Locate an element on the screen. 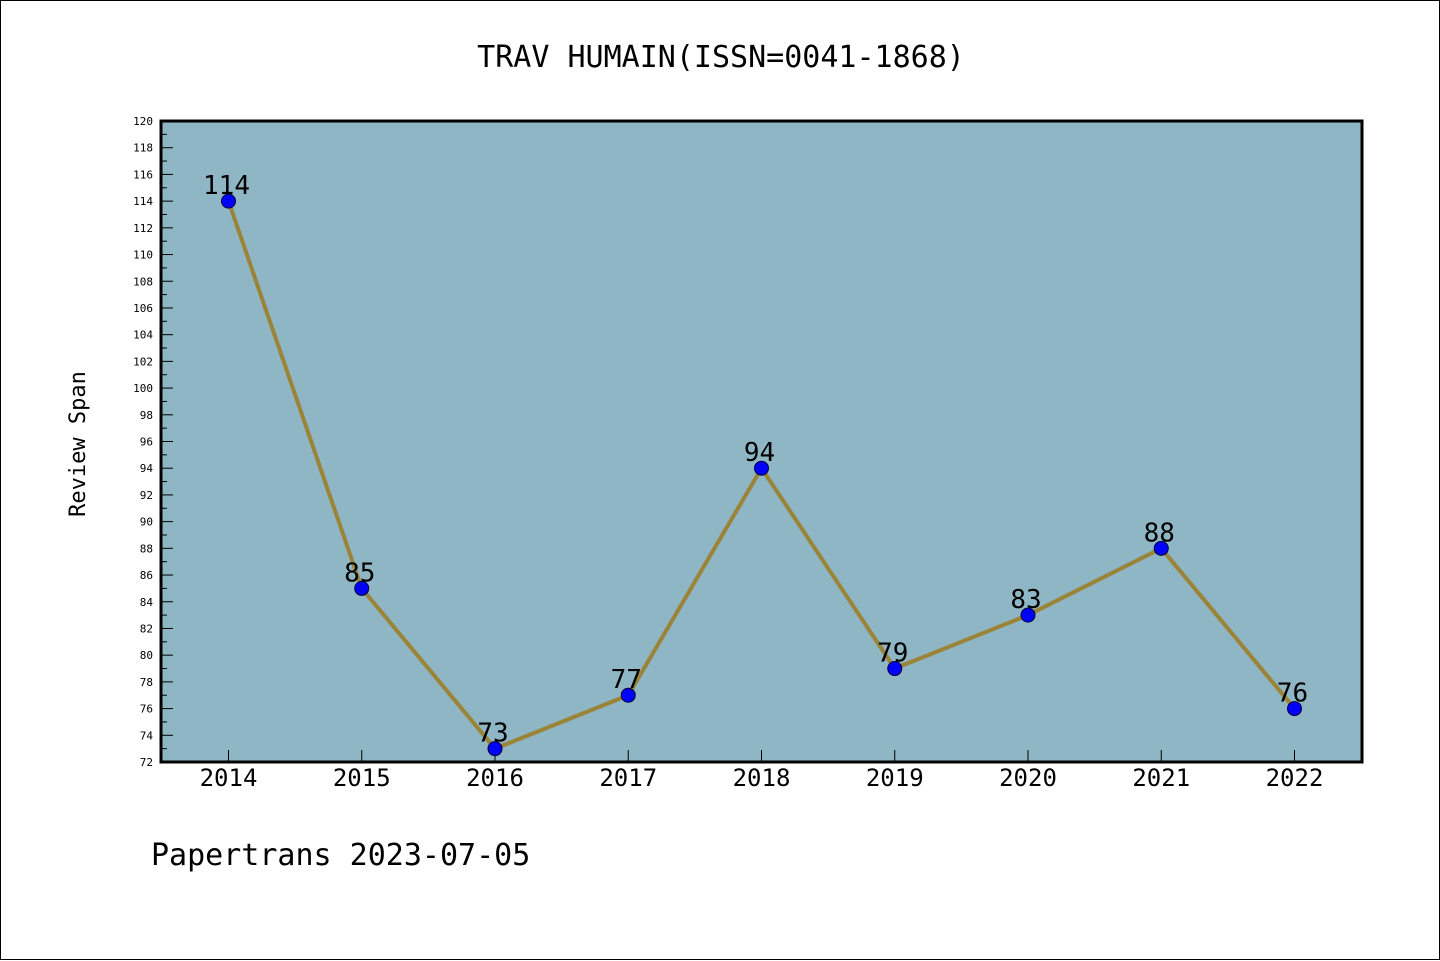  x-tick-label: 2019 is located at coordinates (895, 778).